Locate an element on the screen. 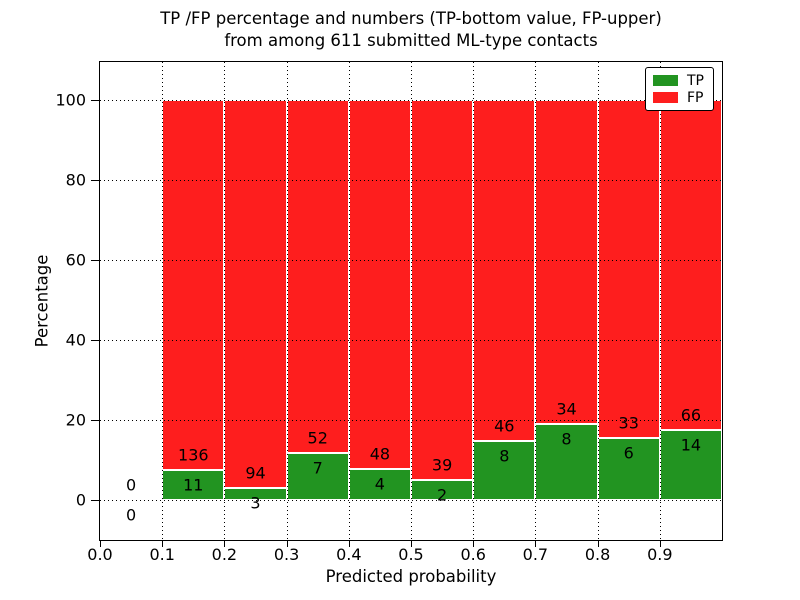  legend-label-fp: FP is located at coordinates (695, 97).